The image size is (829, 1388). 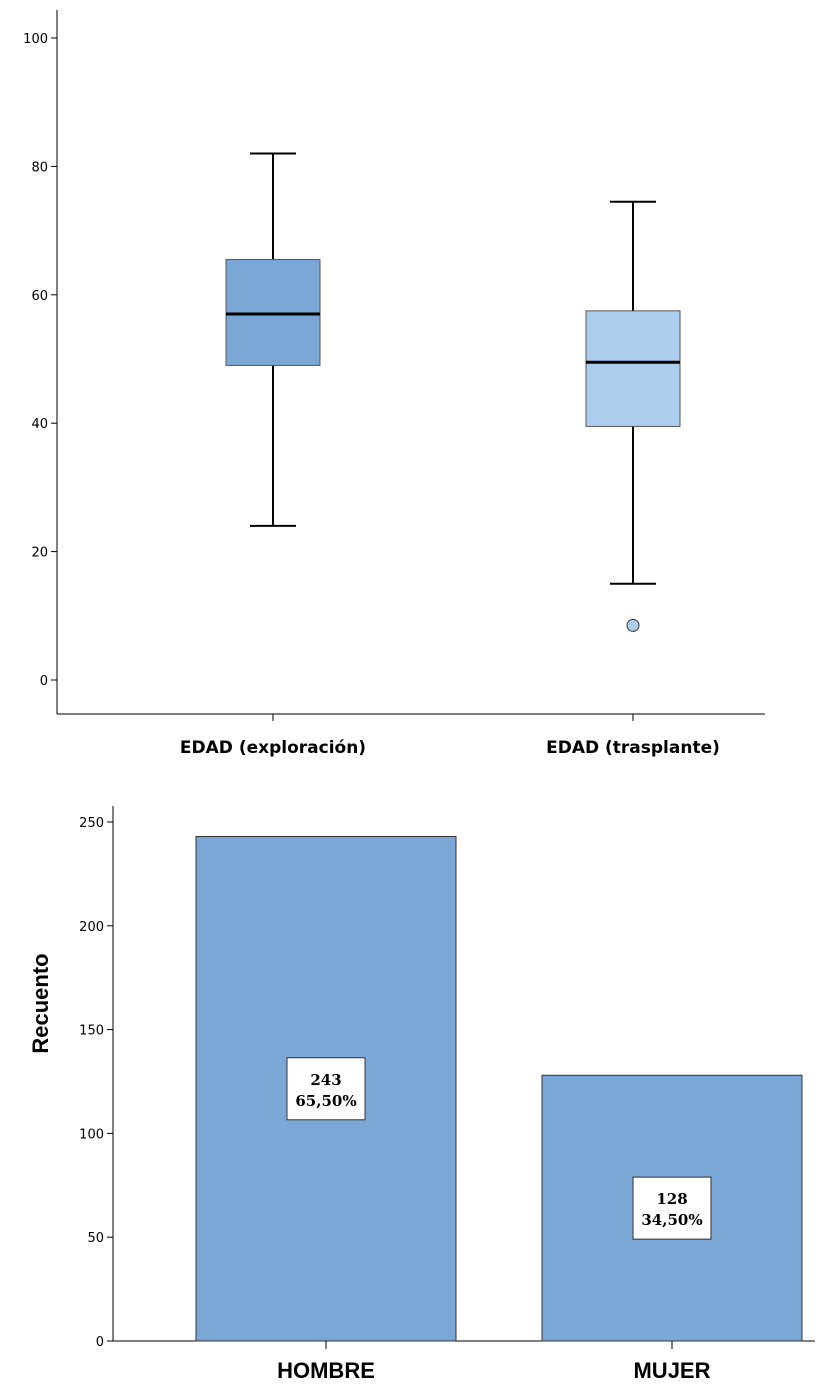 I want to click on x-category-label: EDAD (trasplante), so click(x=633, y=748).